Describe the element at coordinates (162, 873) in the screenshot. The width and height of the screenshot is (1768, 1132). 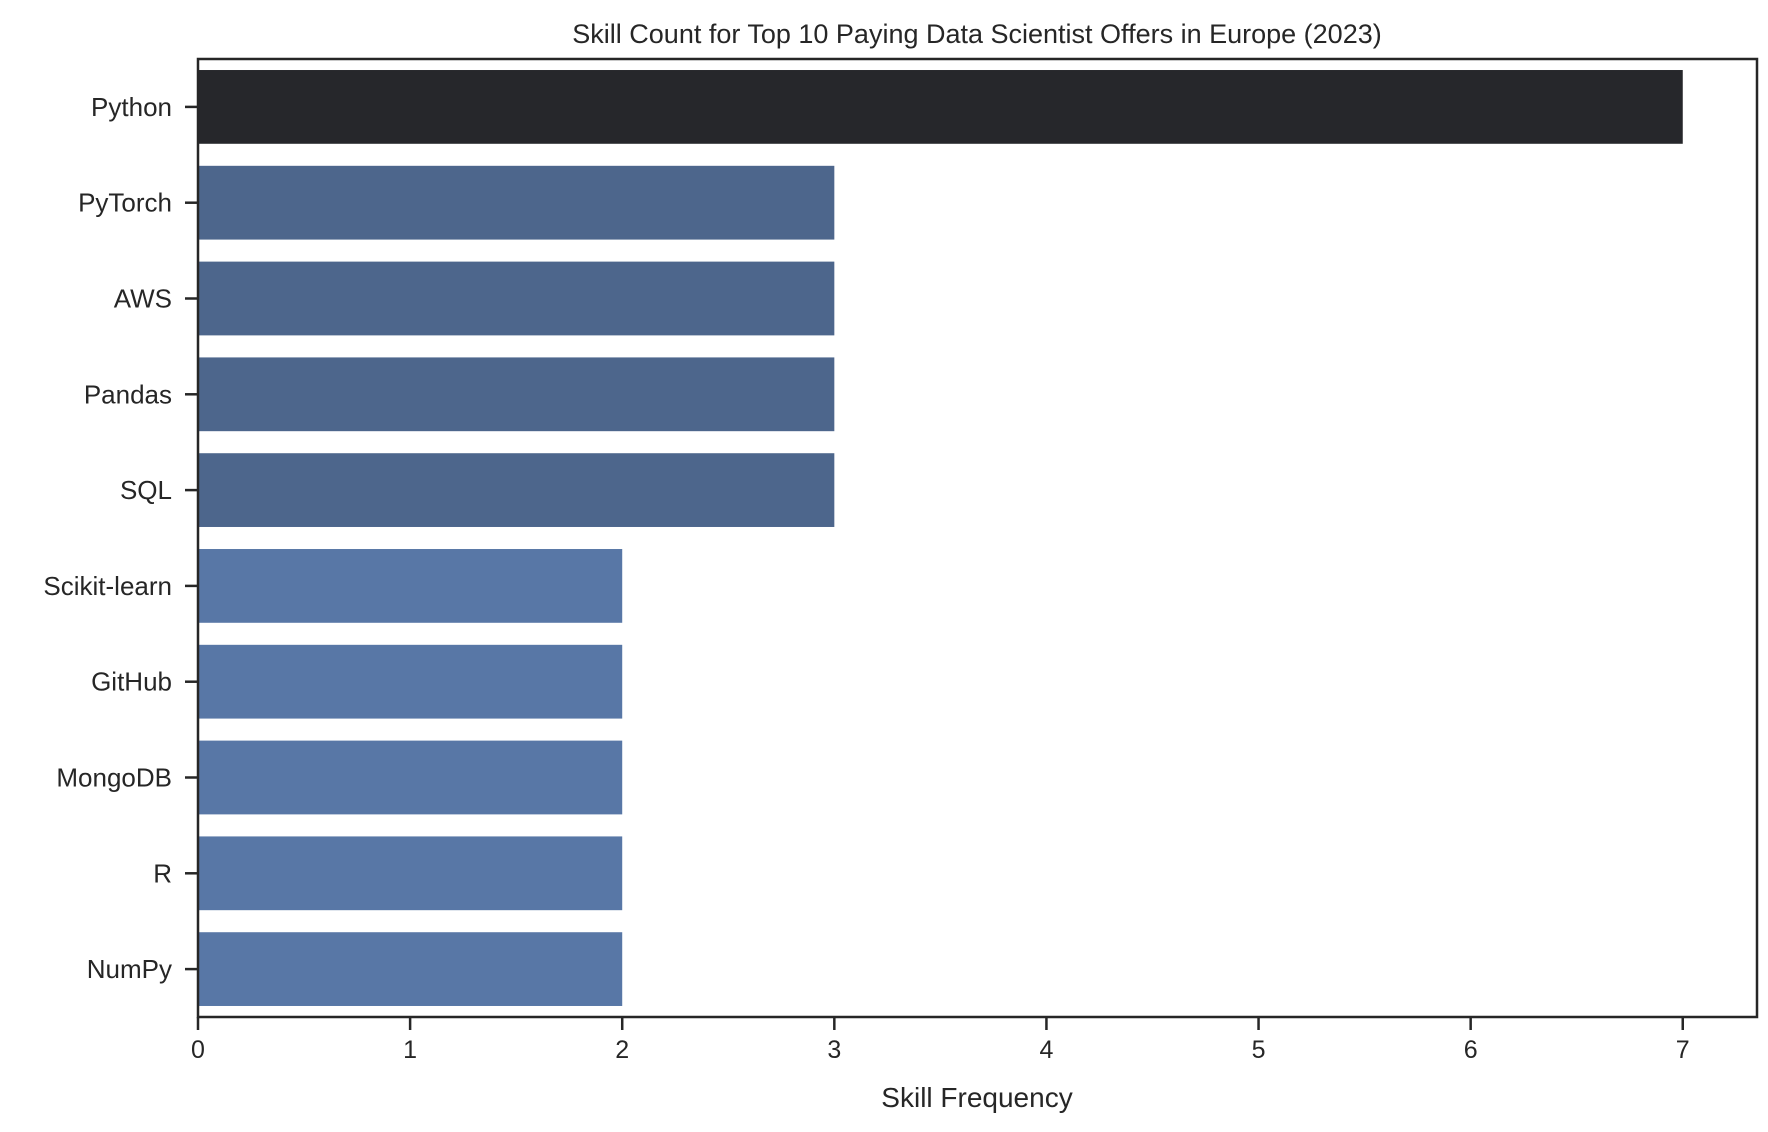
I see `y-tick-label: R` at that location.